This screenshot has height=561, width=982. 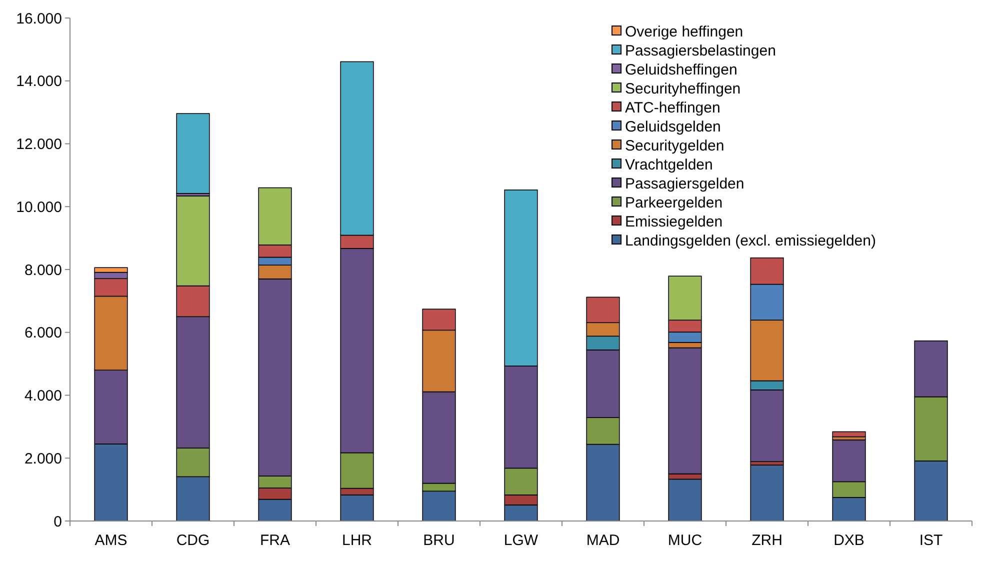 I want to click on legend-label: Parkeergelden, so click(x=674, y=203).